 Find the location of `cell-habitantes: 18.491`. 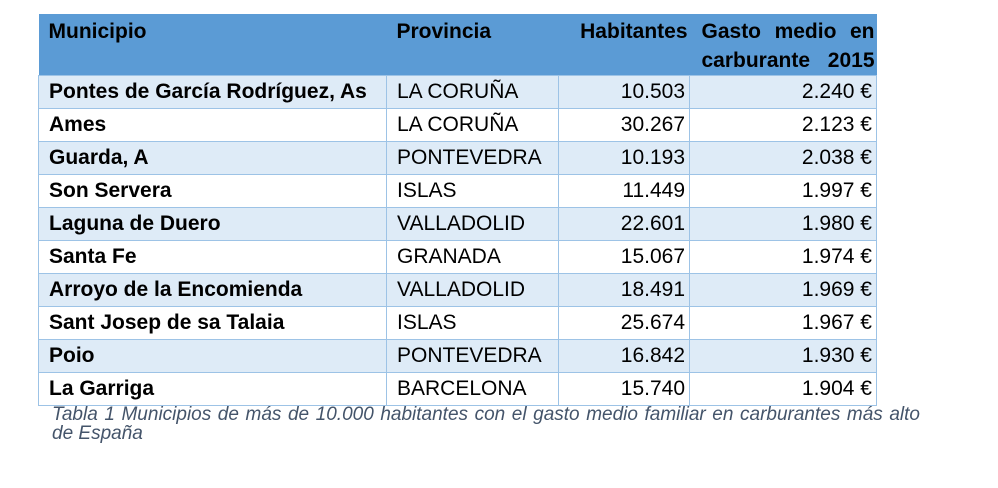

cell-habitantes: 18.491 is located at coordinates (624, 290).